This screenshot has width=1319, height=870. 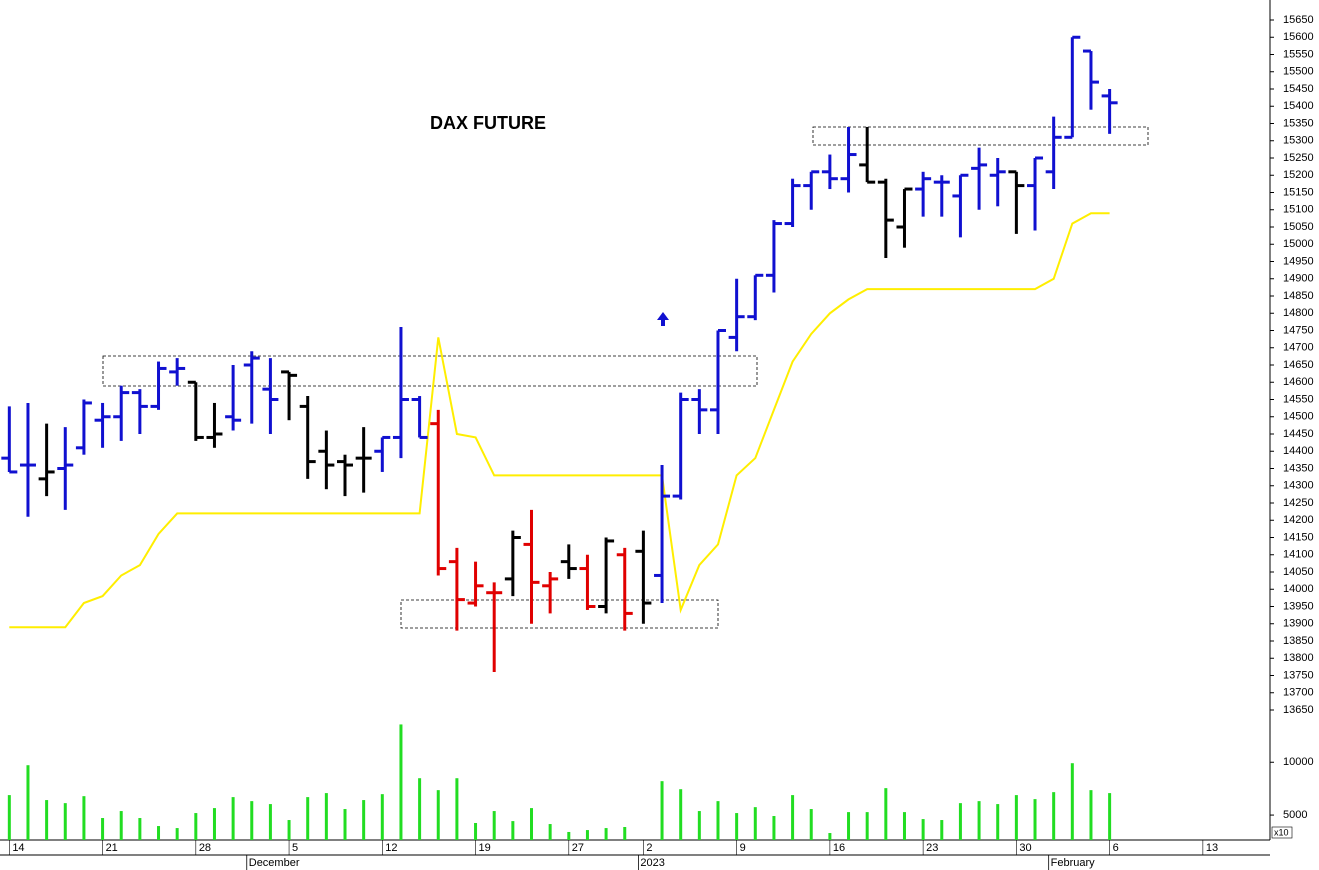 I want to click on y-tick-label: 15550, so click(x=1298, y=54).